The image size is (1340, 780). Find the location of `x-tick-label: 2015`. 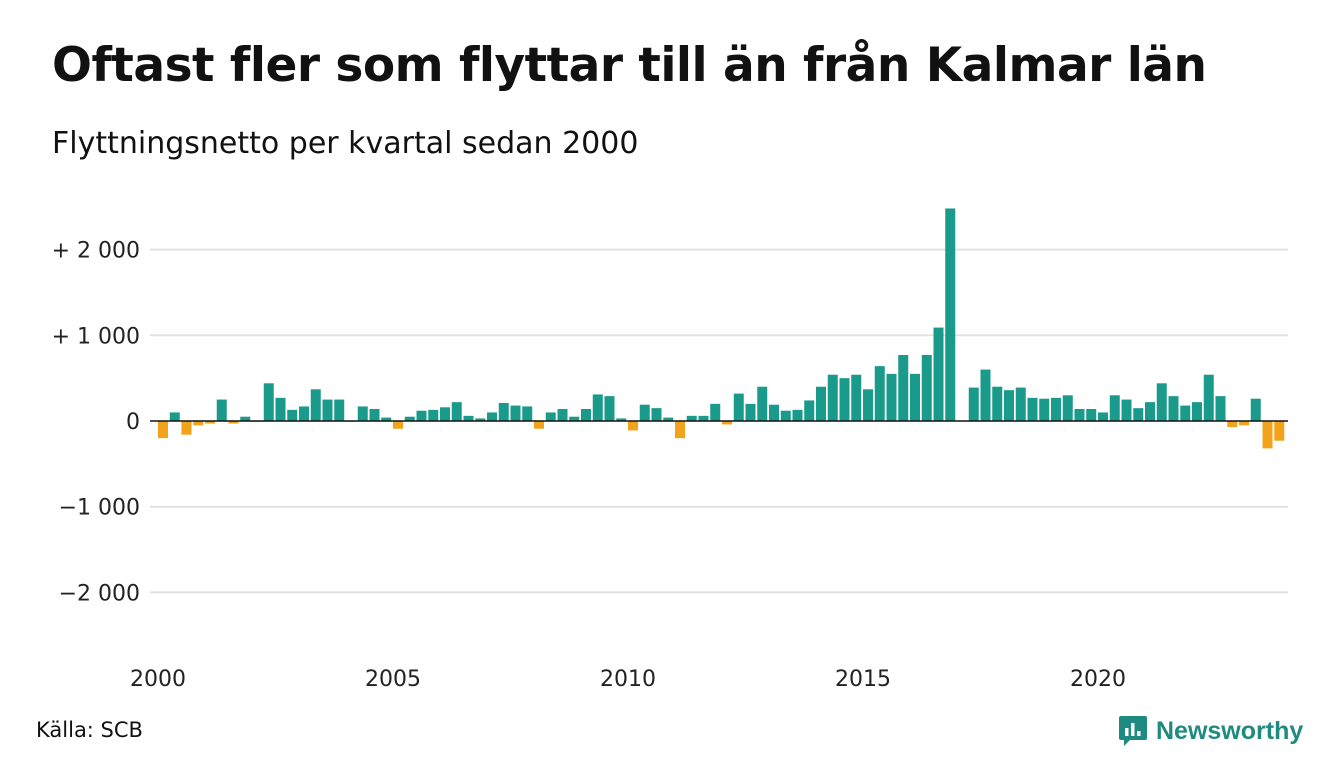

x-tick-label: 2015 is located at coordinates (863, 679).